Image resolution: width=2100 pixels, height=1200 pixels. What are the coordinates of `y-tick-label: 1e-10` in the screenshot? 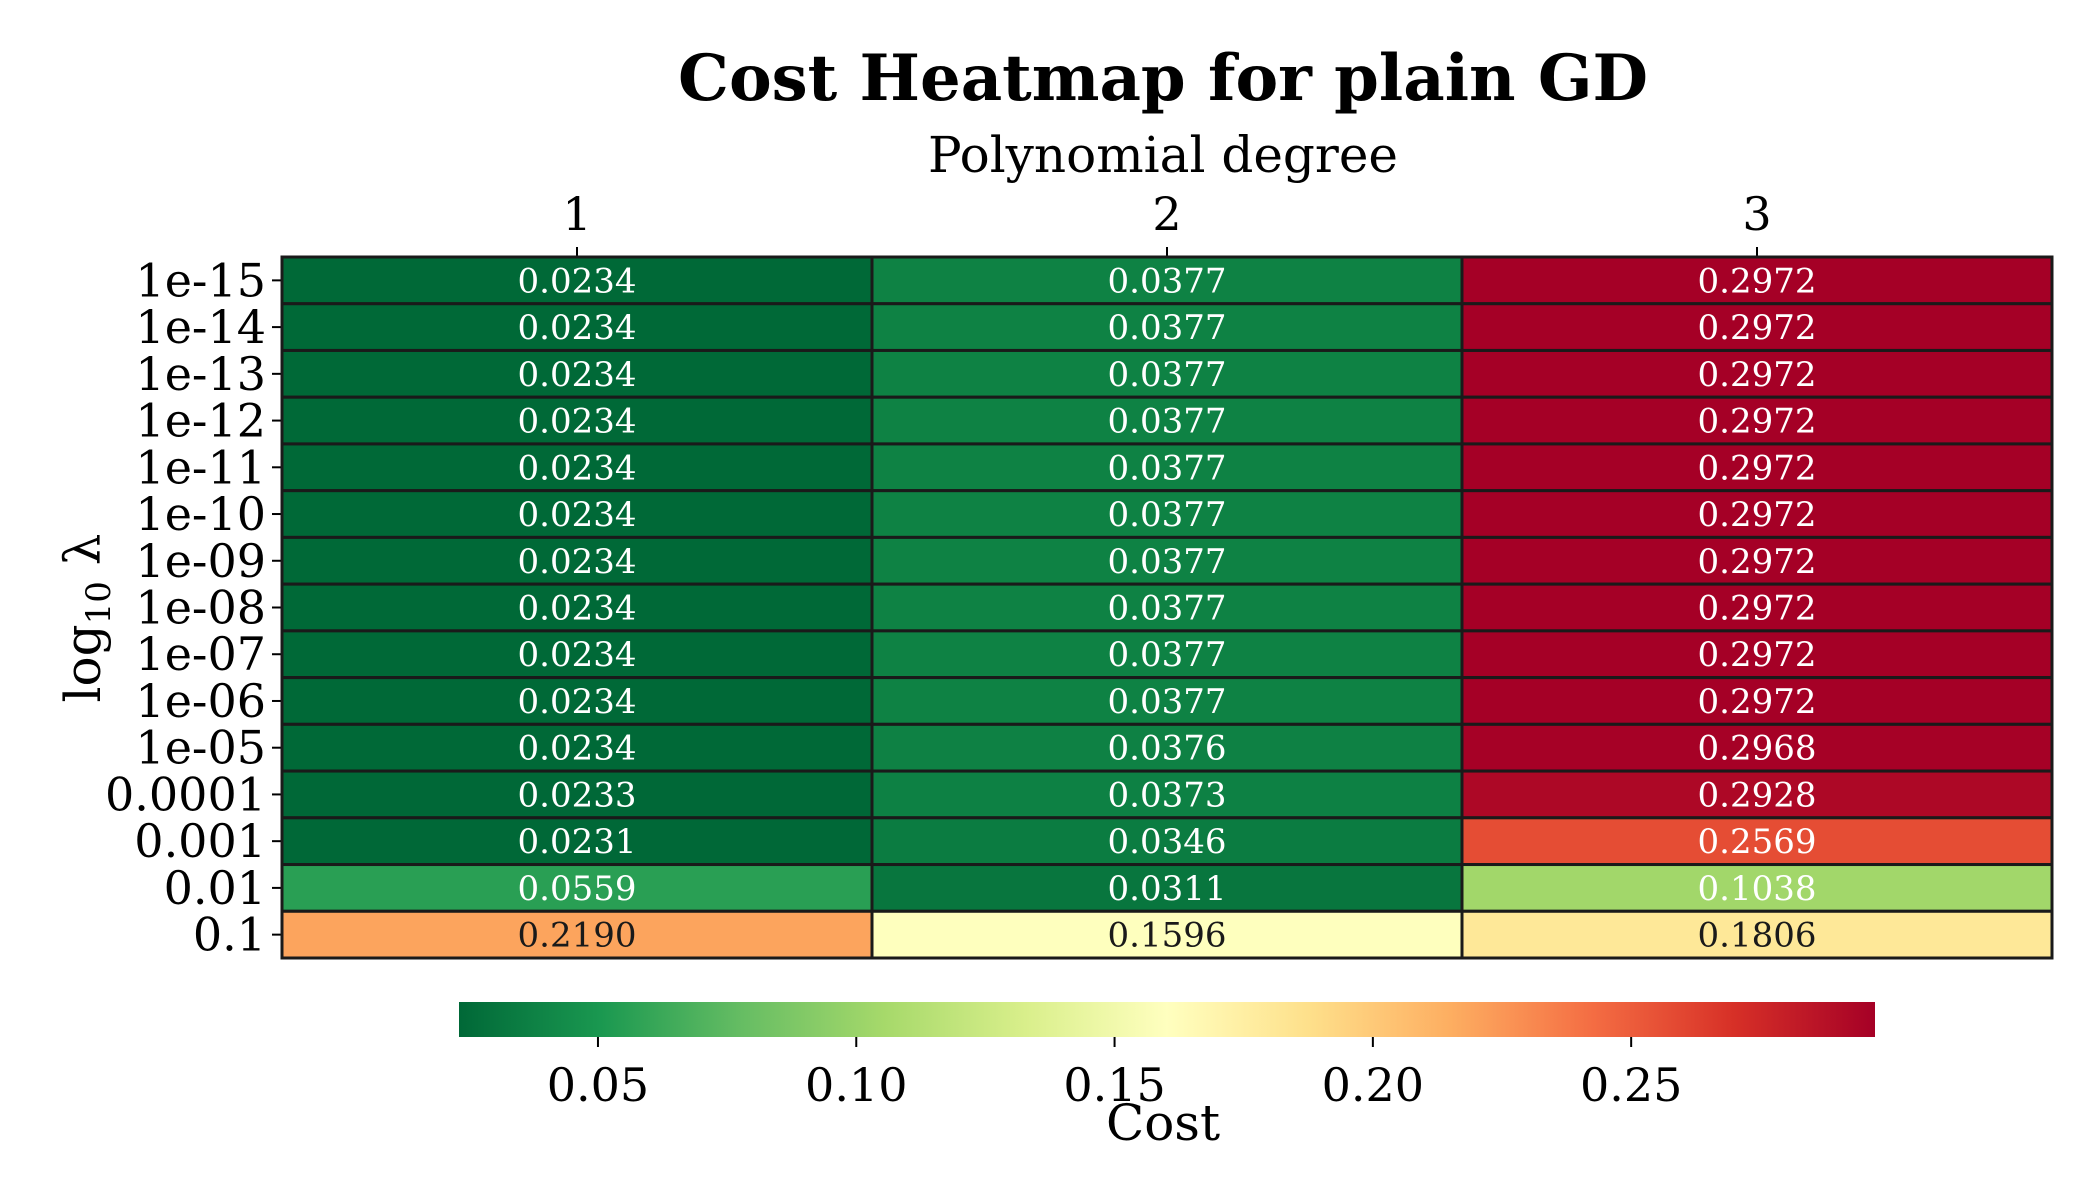 It's located at (200, 514).